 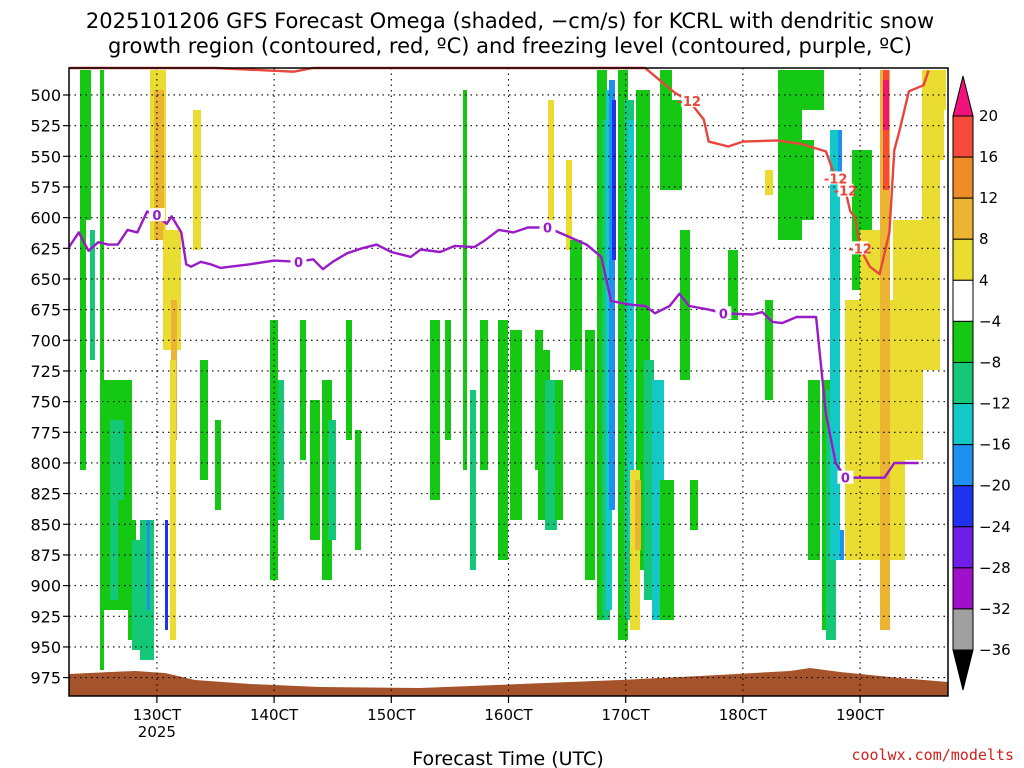 I want to click on y-tick-label-17: 925, so click(x=45, y=616).